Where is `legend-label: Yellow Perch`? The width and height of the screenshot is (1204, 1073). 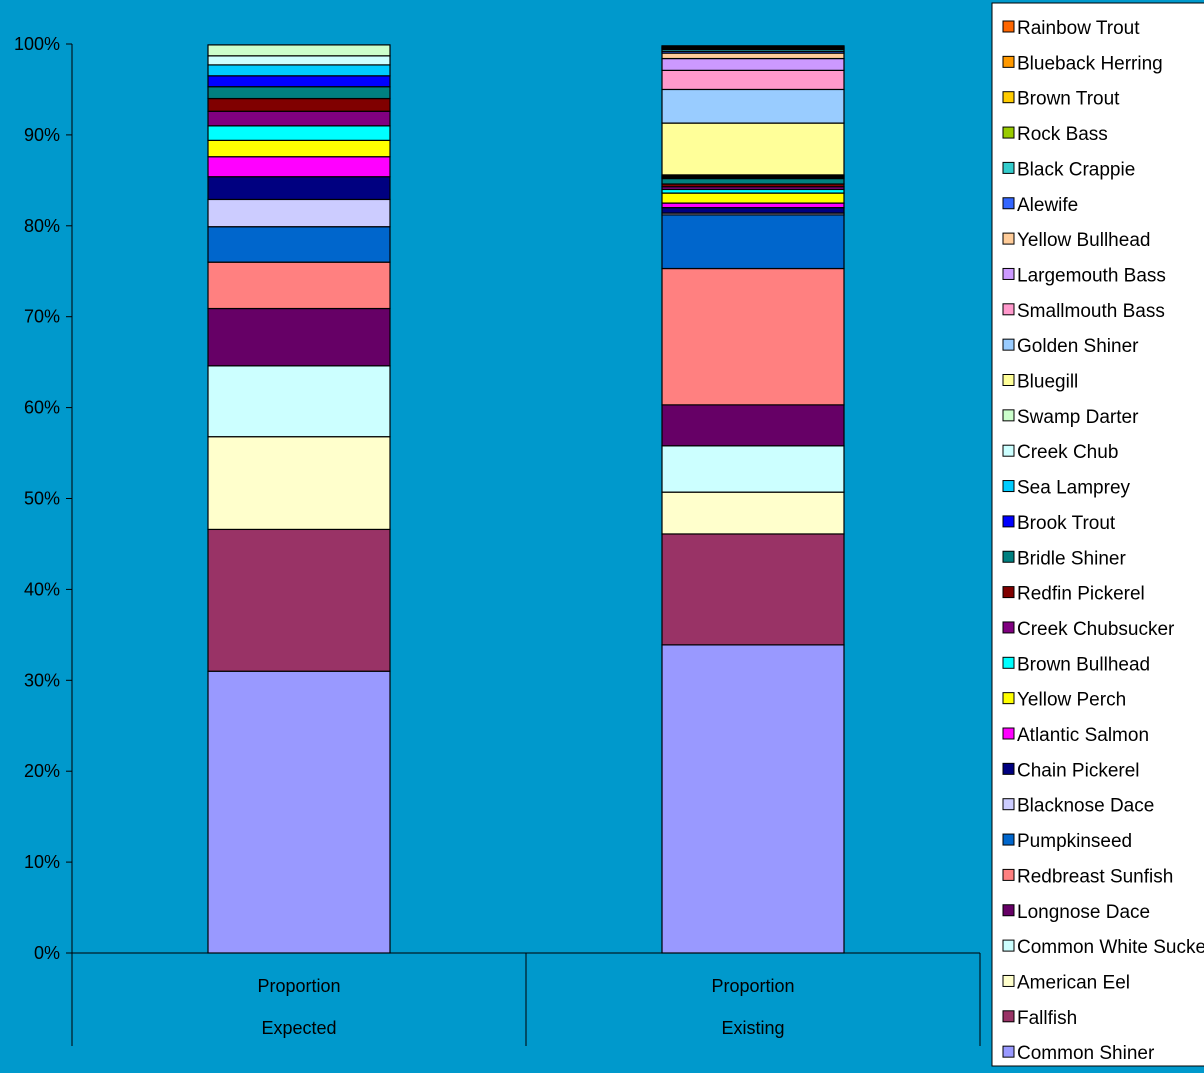
legend-label: Yellow Perch is located at coordinates (1071, 700).